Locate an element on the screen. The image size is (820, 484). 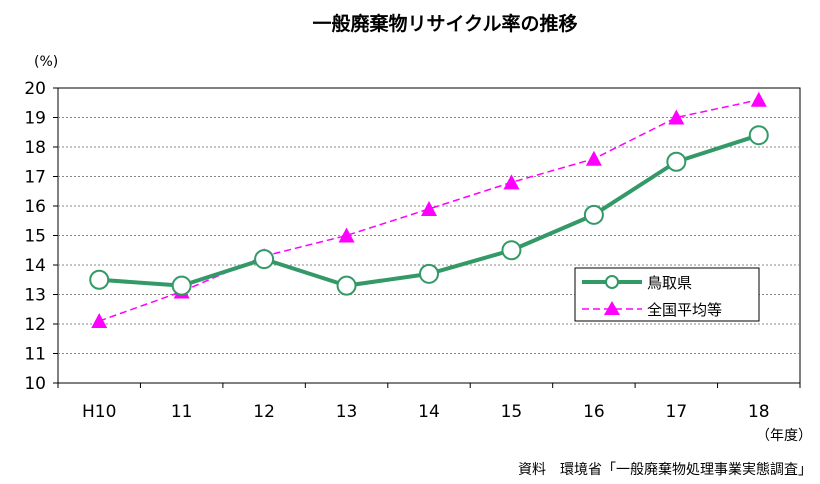
x-tick-label-13: 13 is located at coordinates (347, 412).